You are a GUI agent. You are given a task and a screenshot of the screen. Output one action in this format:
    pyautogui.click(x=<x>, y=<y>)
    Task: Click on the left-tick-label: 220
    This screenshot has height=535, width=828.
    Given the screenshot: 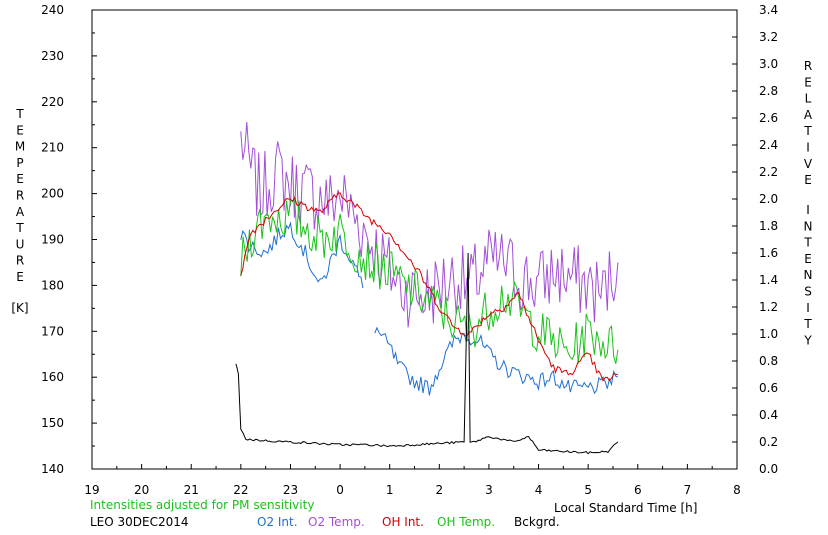 What is the action you would take?
    pyautogui.click(x=52, y=102)
    